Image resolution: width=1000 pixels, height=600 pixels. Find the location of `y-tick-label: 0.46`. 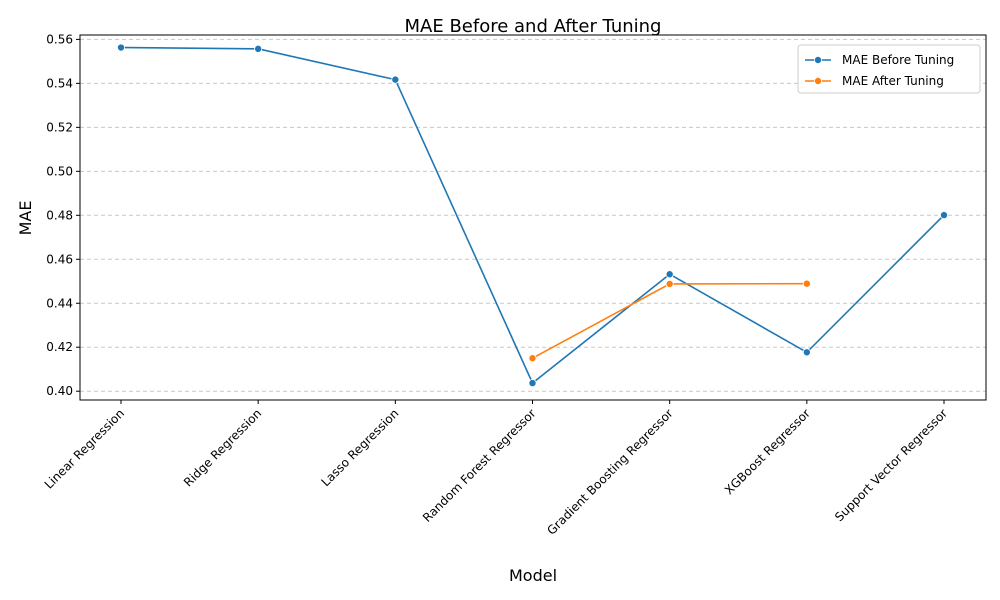

y-tick-label: 0.46 is located at coordinates (59, 259).